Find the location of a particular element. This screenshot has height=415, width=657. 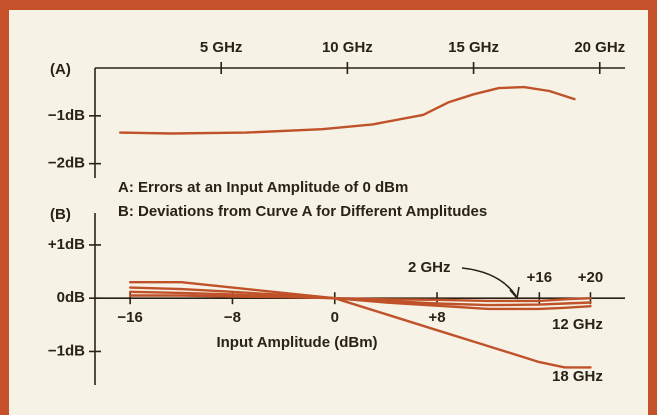

x-tick-label: +20 is located at coordinates (590, 277).